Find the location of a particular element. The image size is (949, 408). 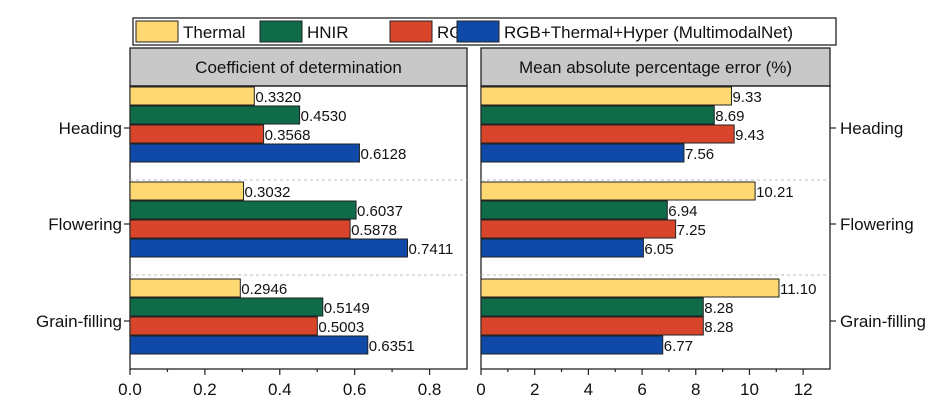

legend-label-thermal: Thermal is located at coordinates (214, 32).